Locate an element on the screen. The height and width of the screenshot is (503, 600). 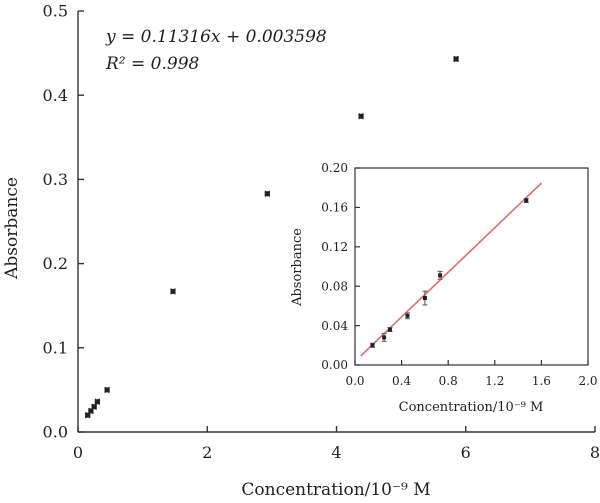
main-y-tick-label: 0.0 is located at coordinates (55, 432).